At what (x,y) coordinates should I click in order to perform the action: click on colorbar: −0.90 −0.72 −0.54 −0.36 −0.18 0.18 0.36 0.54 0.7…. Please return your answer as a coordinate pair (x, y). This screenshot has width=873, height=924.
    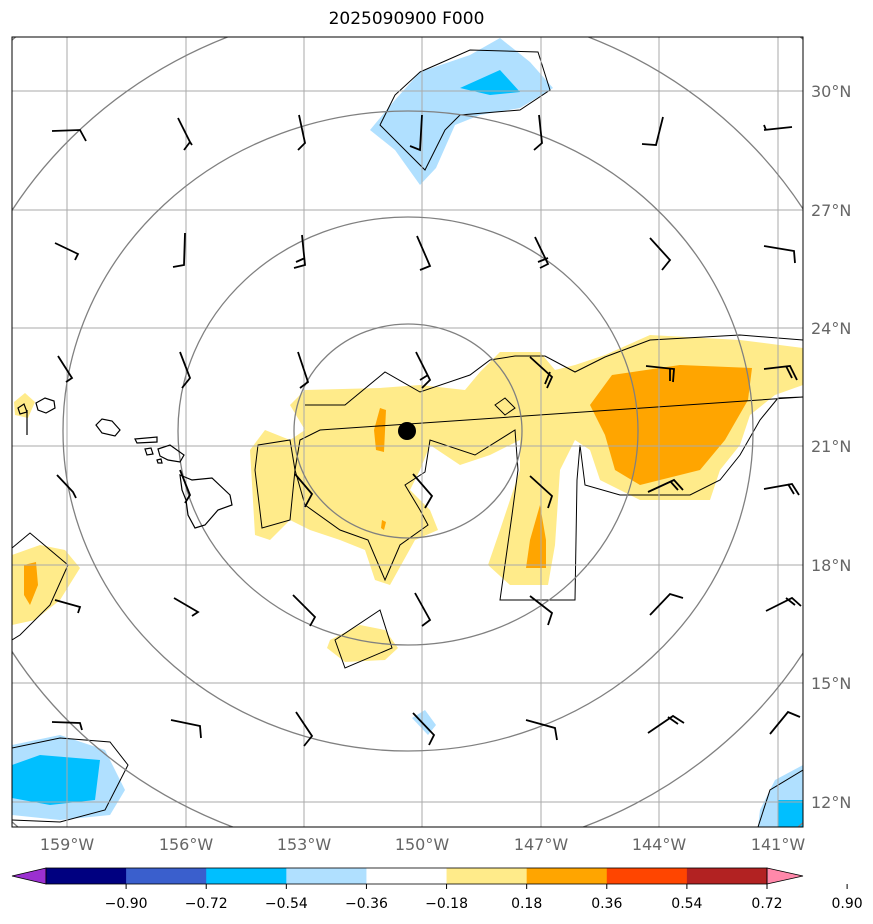
    Looking at the image, I should click on (437, 889).